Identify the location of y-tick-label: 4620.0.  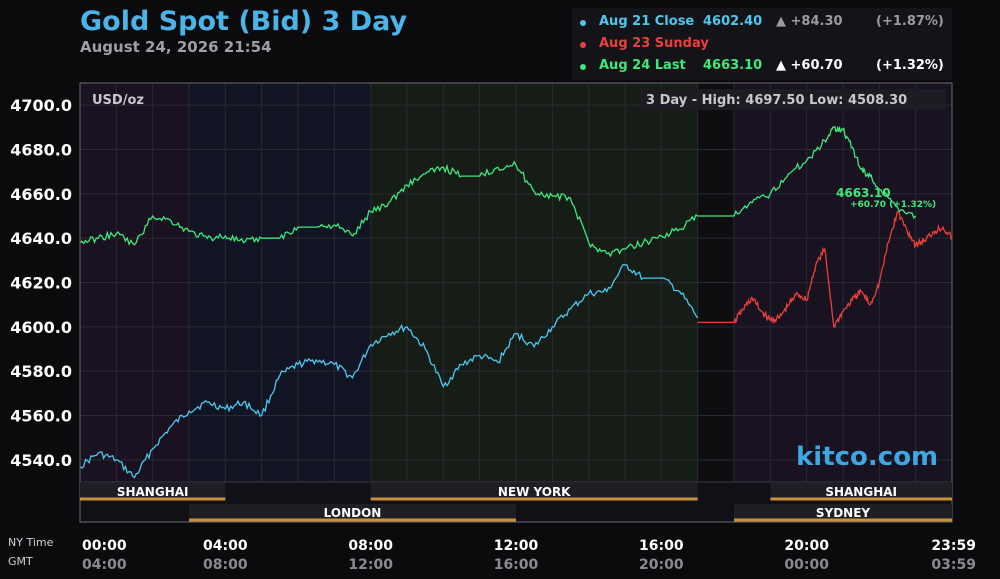
(41, 283).